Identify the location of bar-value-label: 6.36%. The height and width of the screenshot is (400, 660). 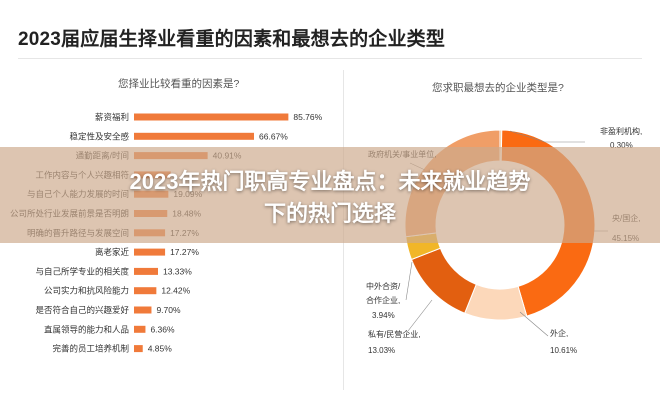
(162, 329).